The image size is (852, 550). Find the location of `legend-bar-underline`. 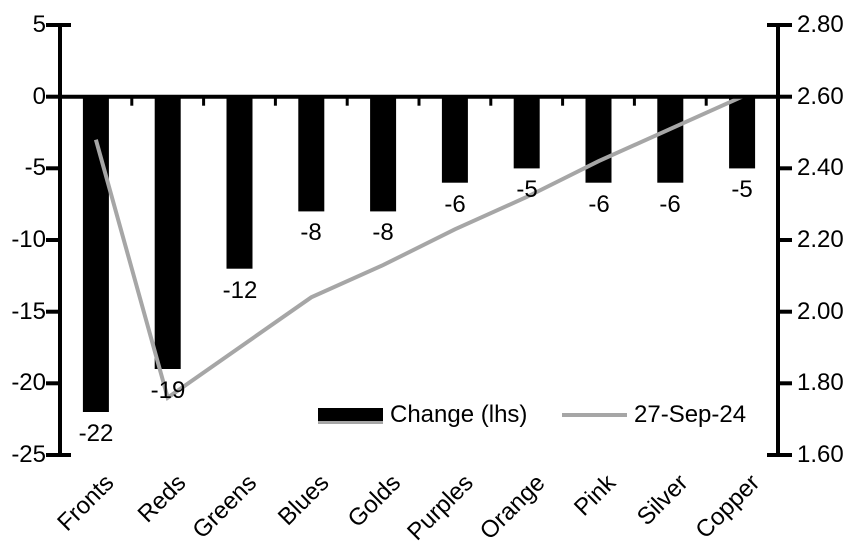

legend-bar-underline is located at coordinates (350, 422).